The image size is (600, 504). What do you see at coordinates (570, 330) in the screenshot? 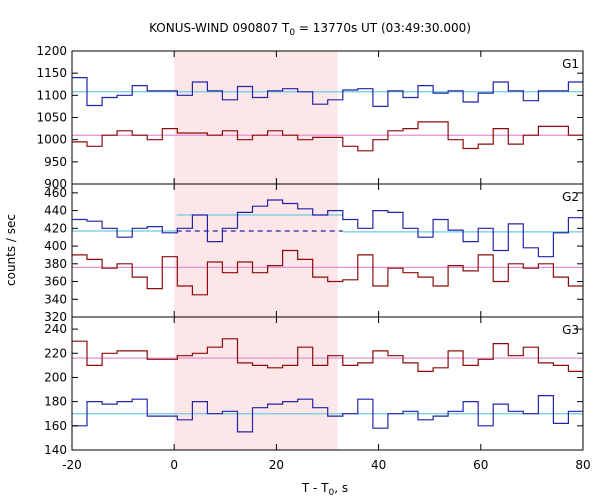
I see `panel-g3-label: G3` at bounding box center [570, 330].